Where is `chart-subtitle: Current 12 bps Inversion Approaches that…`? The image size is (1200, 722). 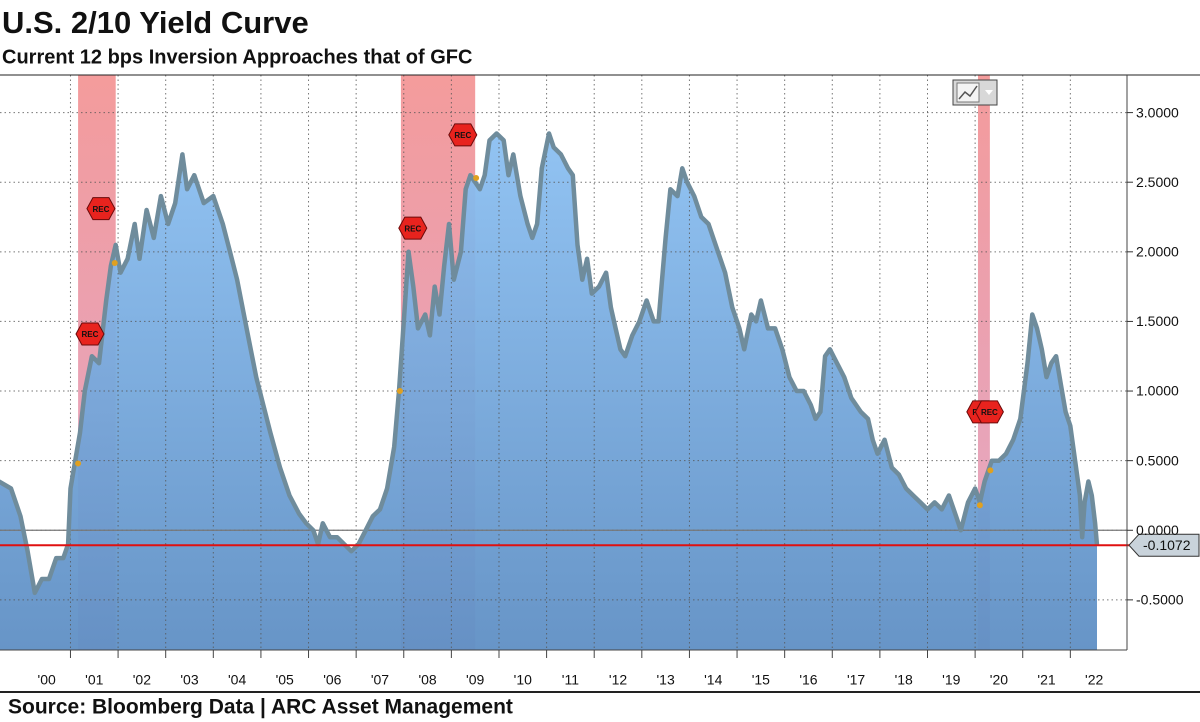
chart-subtitle: Current 12 bps Inversion Approaches that… is located at coordinates (237, 57).